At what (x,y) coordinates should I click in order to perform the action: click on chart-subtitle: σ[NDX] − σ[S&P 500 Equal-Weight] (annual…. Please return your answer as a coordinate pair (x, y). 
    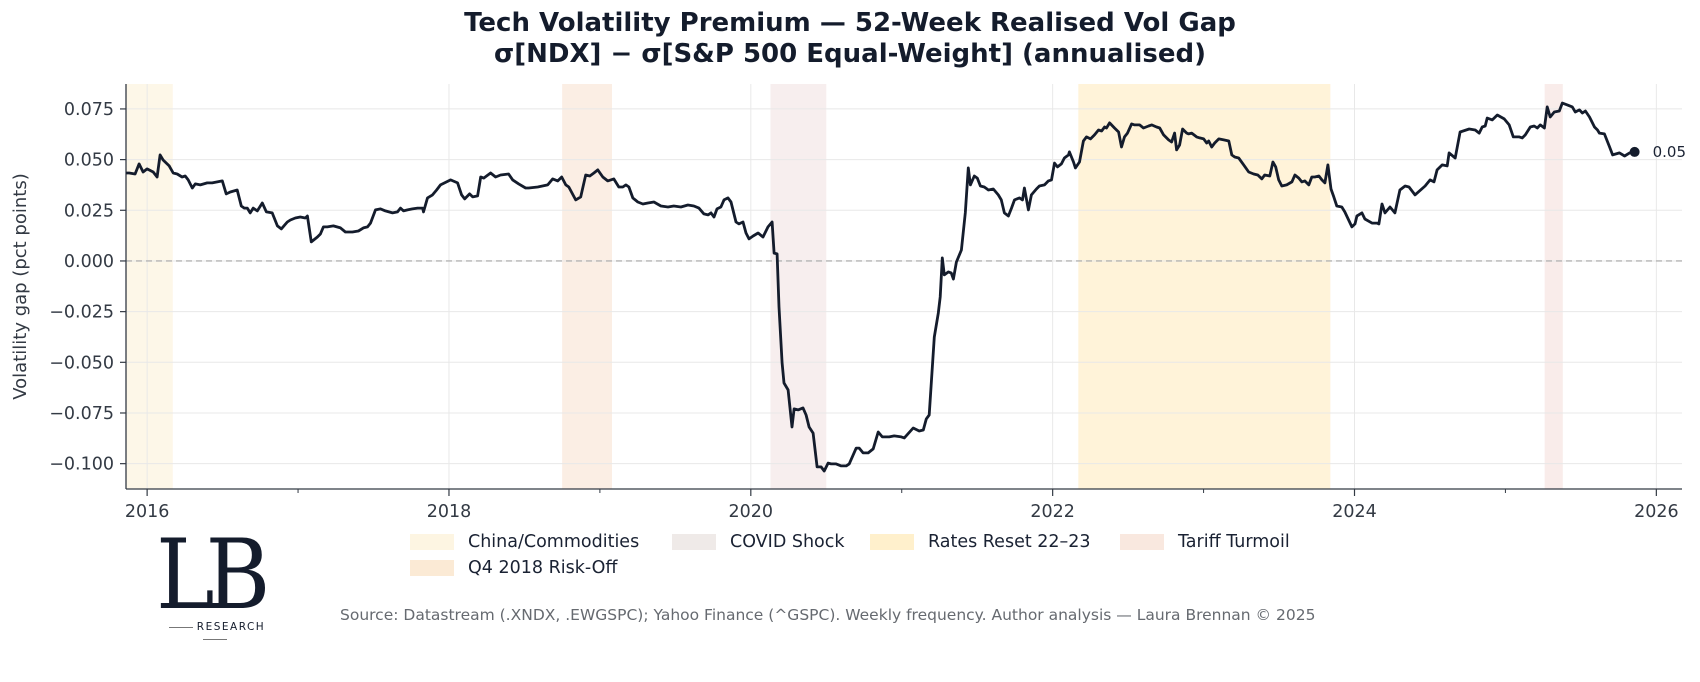
    Looking at the image, I should click on (850, 54).